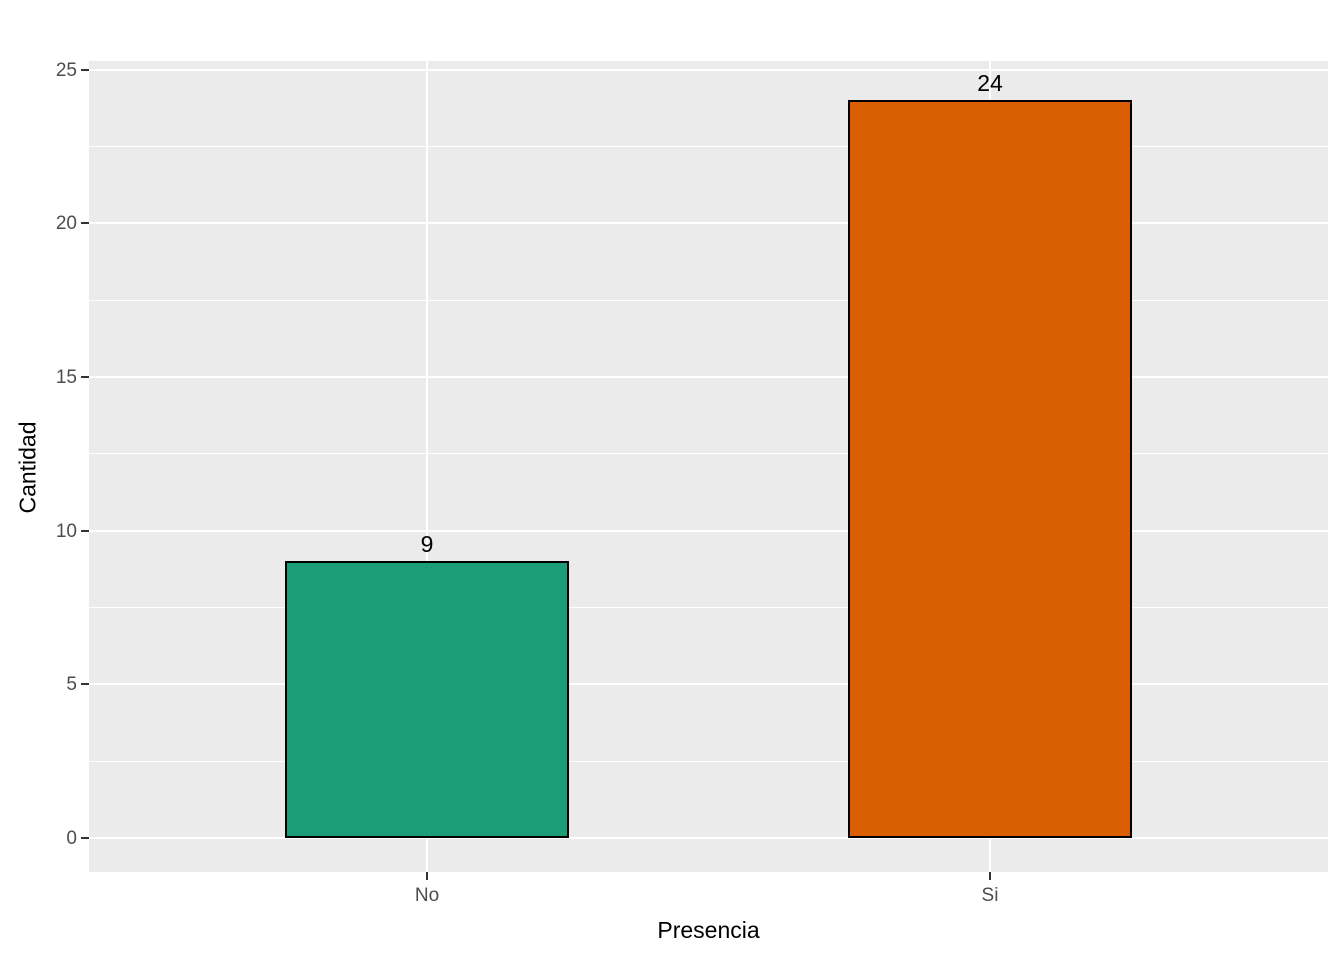 The width and height of the screenshot is (1344, 960). Describe the element at coordinates (427, 544) in the screenshot. I see `bar-value-label: 9` at that location.